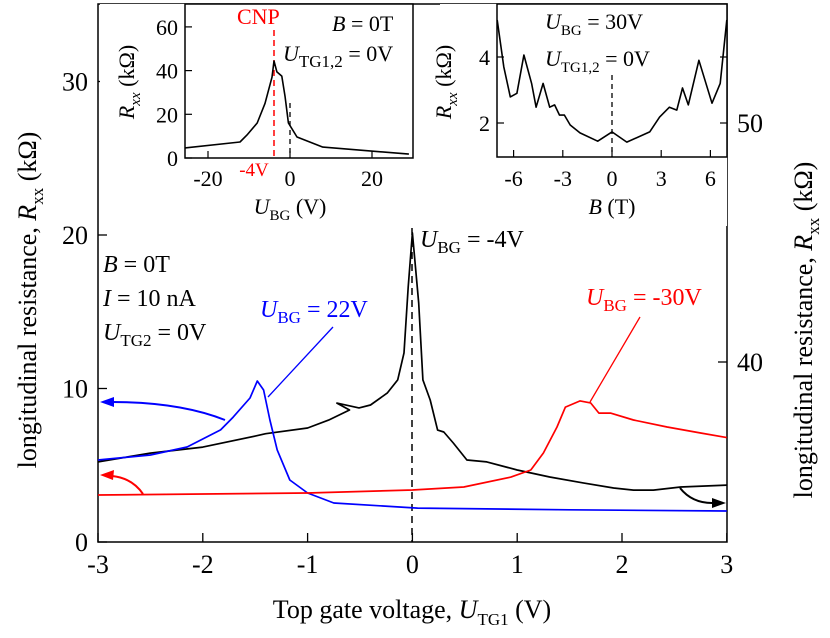 The width and height of the screenshot is (830, 638). I want to click on red-series-label: UBG = -30V, so click(644, 300).